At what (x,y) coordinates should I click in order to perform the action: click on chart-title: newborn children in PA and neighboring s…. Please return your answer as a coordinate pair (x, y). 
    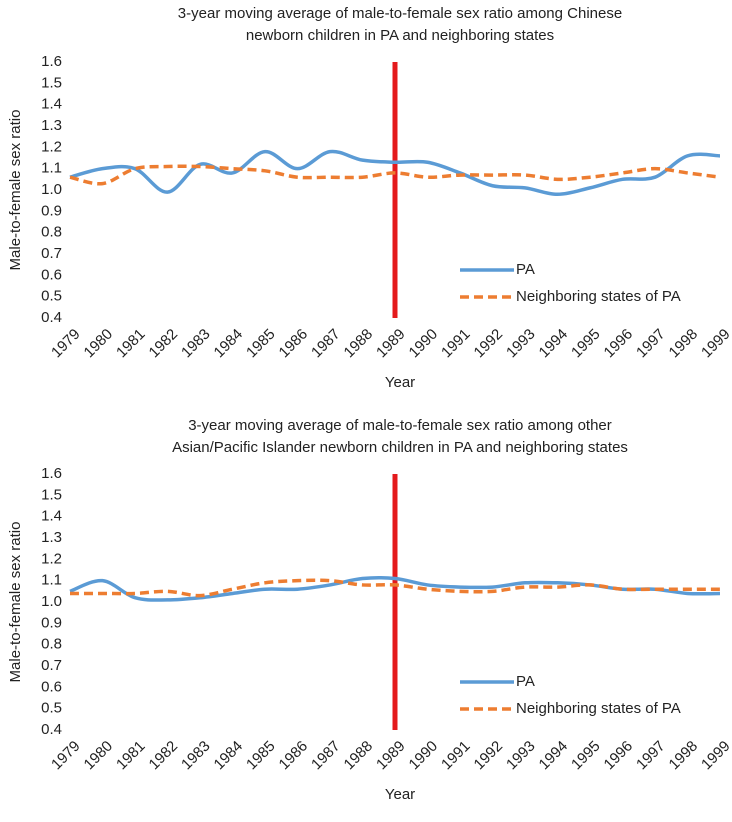
    Looking at the image, I should click on (400, 35).